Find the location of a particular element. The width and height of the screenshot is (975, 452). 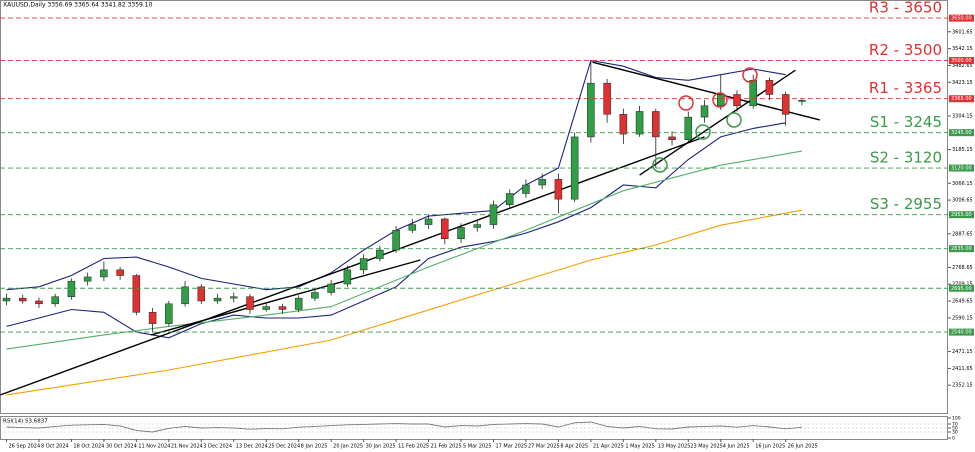

level-label: S3 - 2955 is located at coordinates (906, 204).